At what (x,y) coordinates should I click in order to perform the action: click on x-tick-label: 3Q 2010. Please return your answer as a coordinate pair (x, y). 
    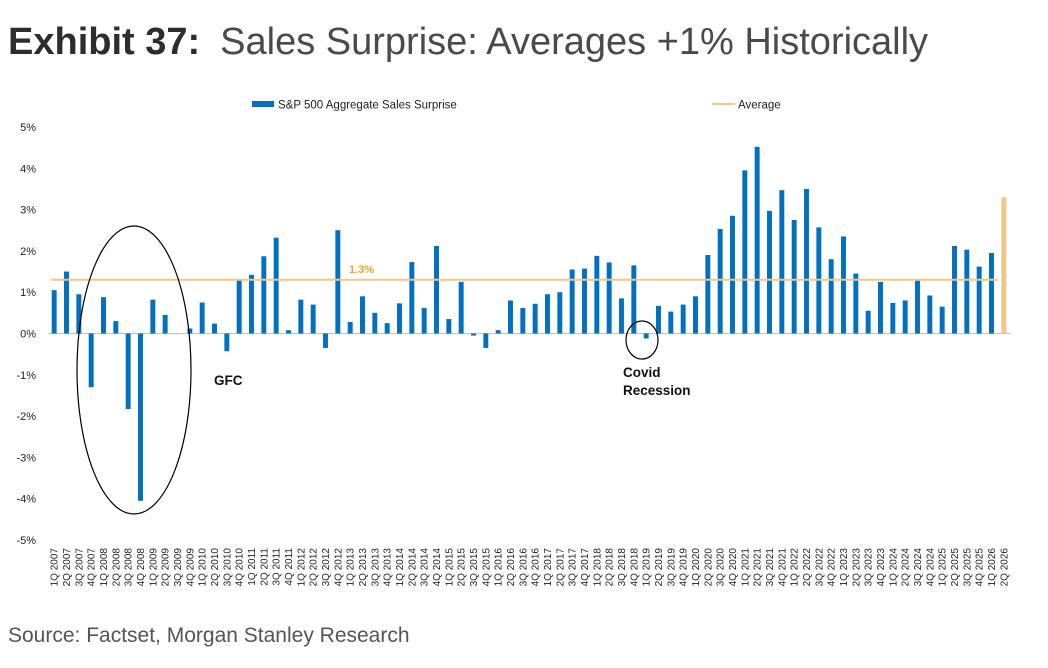
    Looking at the image, I should click on (227, 567).